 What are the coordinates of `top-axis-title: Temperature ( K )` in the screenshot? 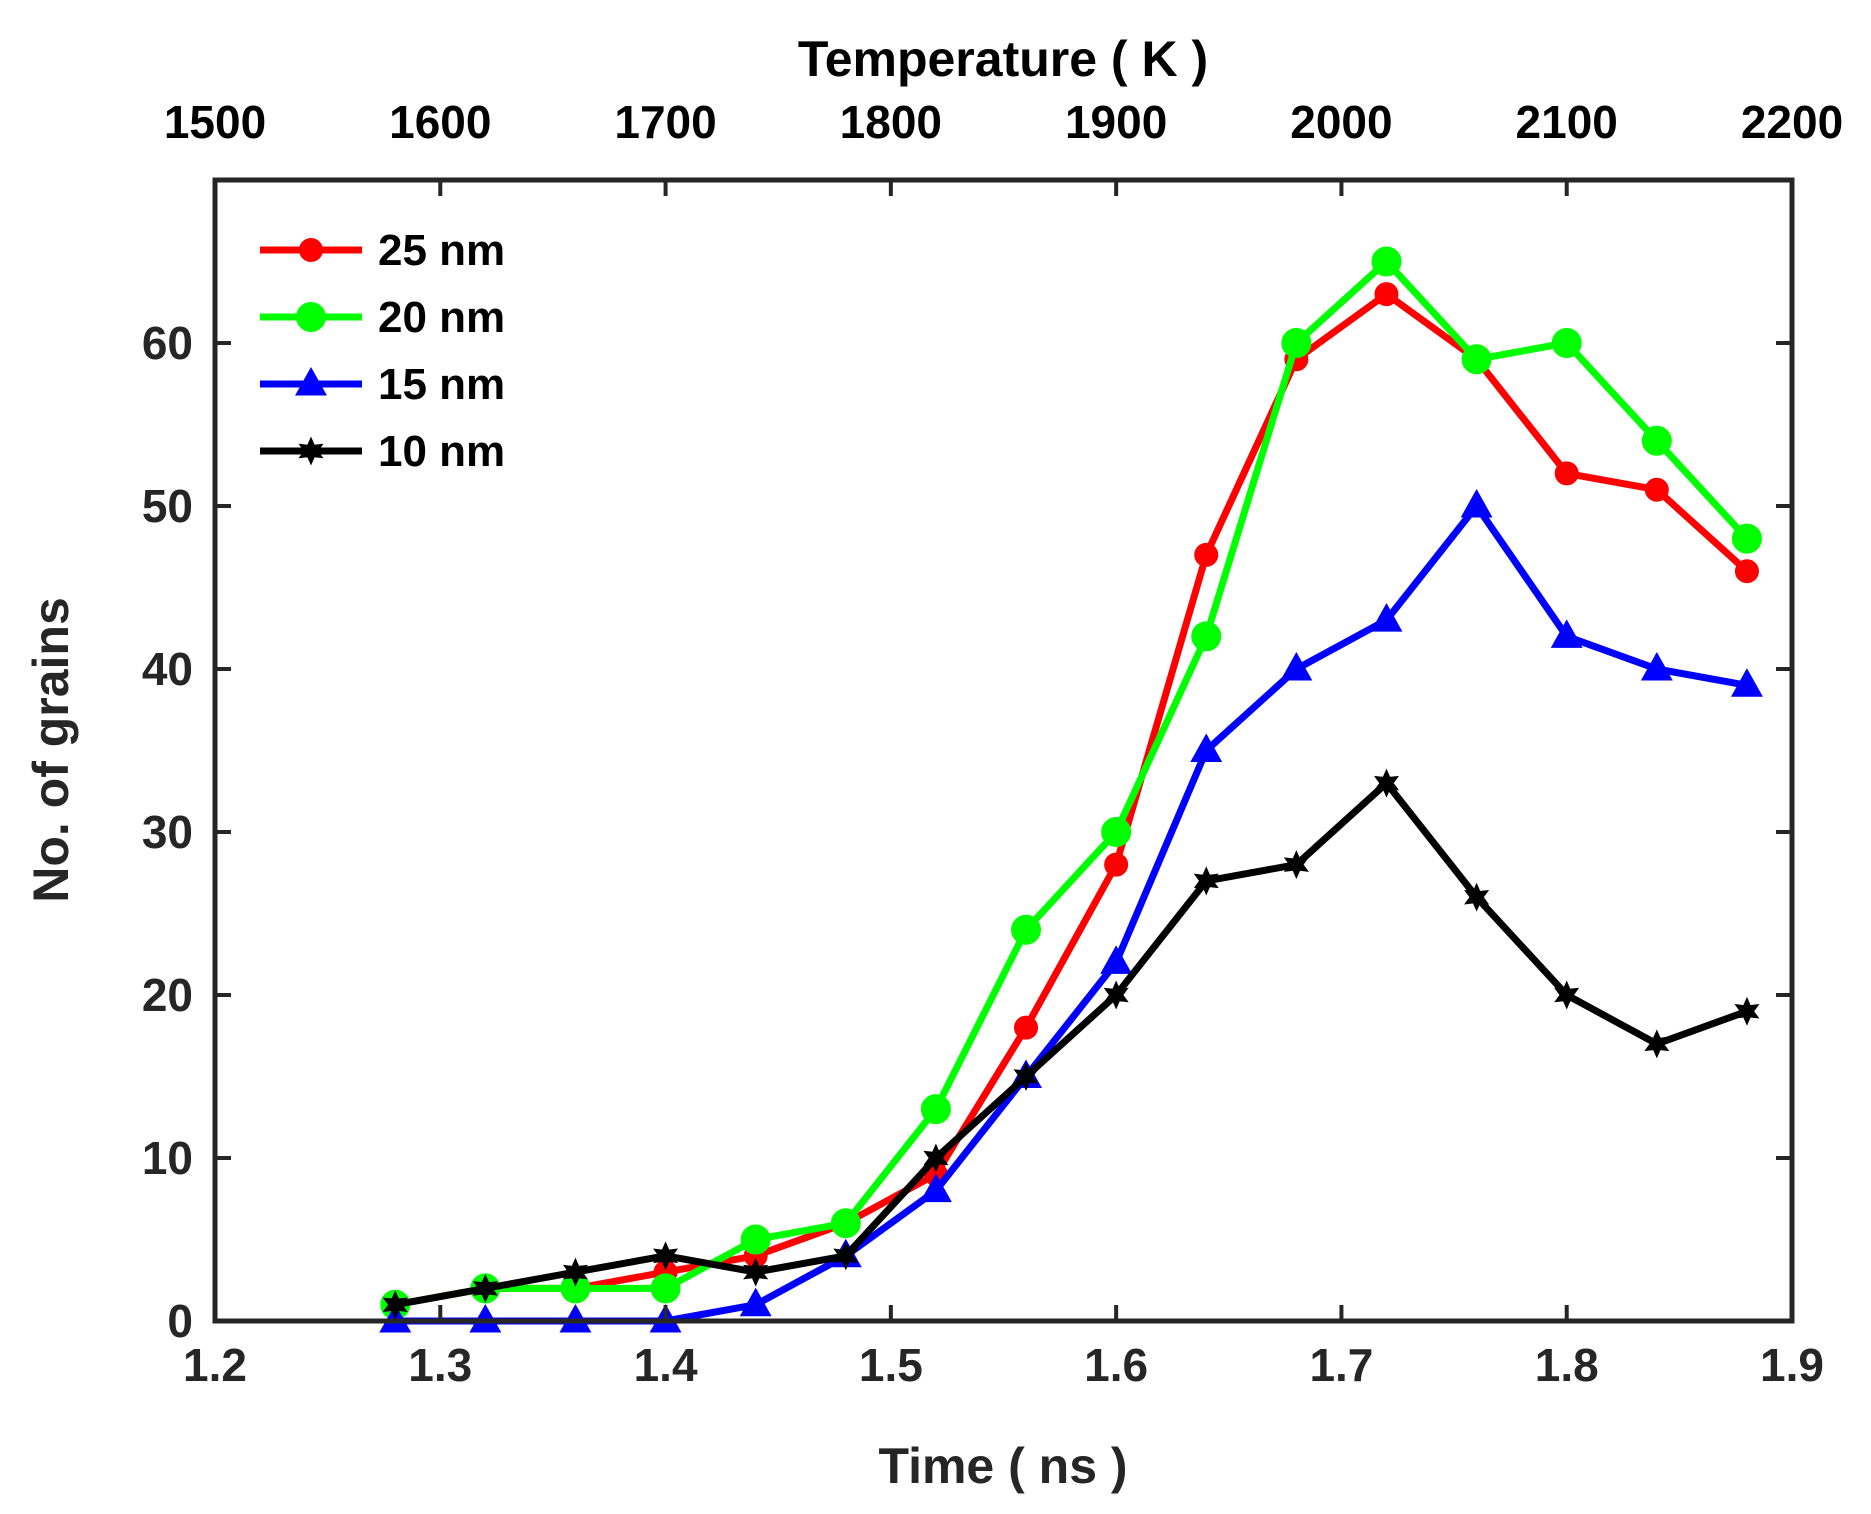 It's located at (1003, 59).